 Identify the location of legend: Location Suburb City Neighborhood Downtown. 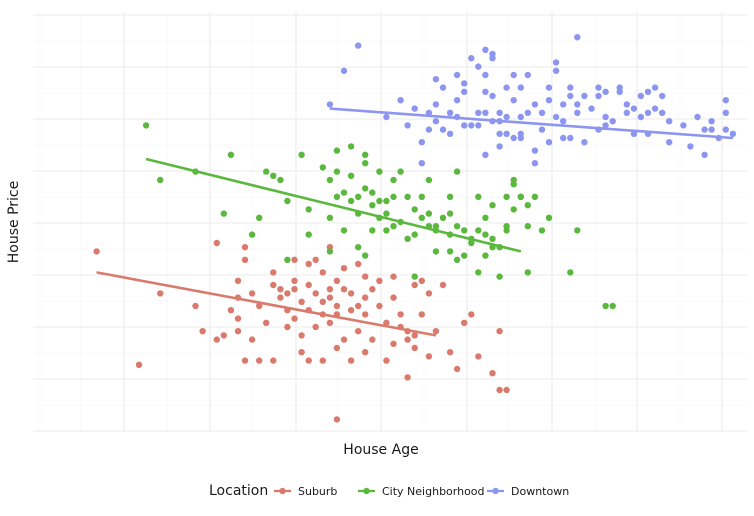
(389, 491).